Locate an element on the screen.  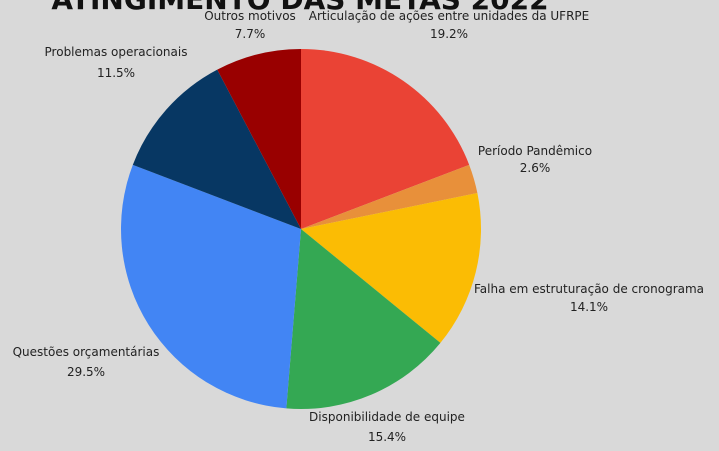
slice-value-label: 15.4% is located at coordinates (387, 437).